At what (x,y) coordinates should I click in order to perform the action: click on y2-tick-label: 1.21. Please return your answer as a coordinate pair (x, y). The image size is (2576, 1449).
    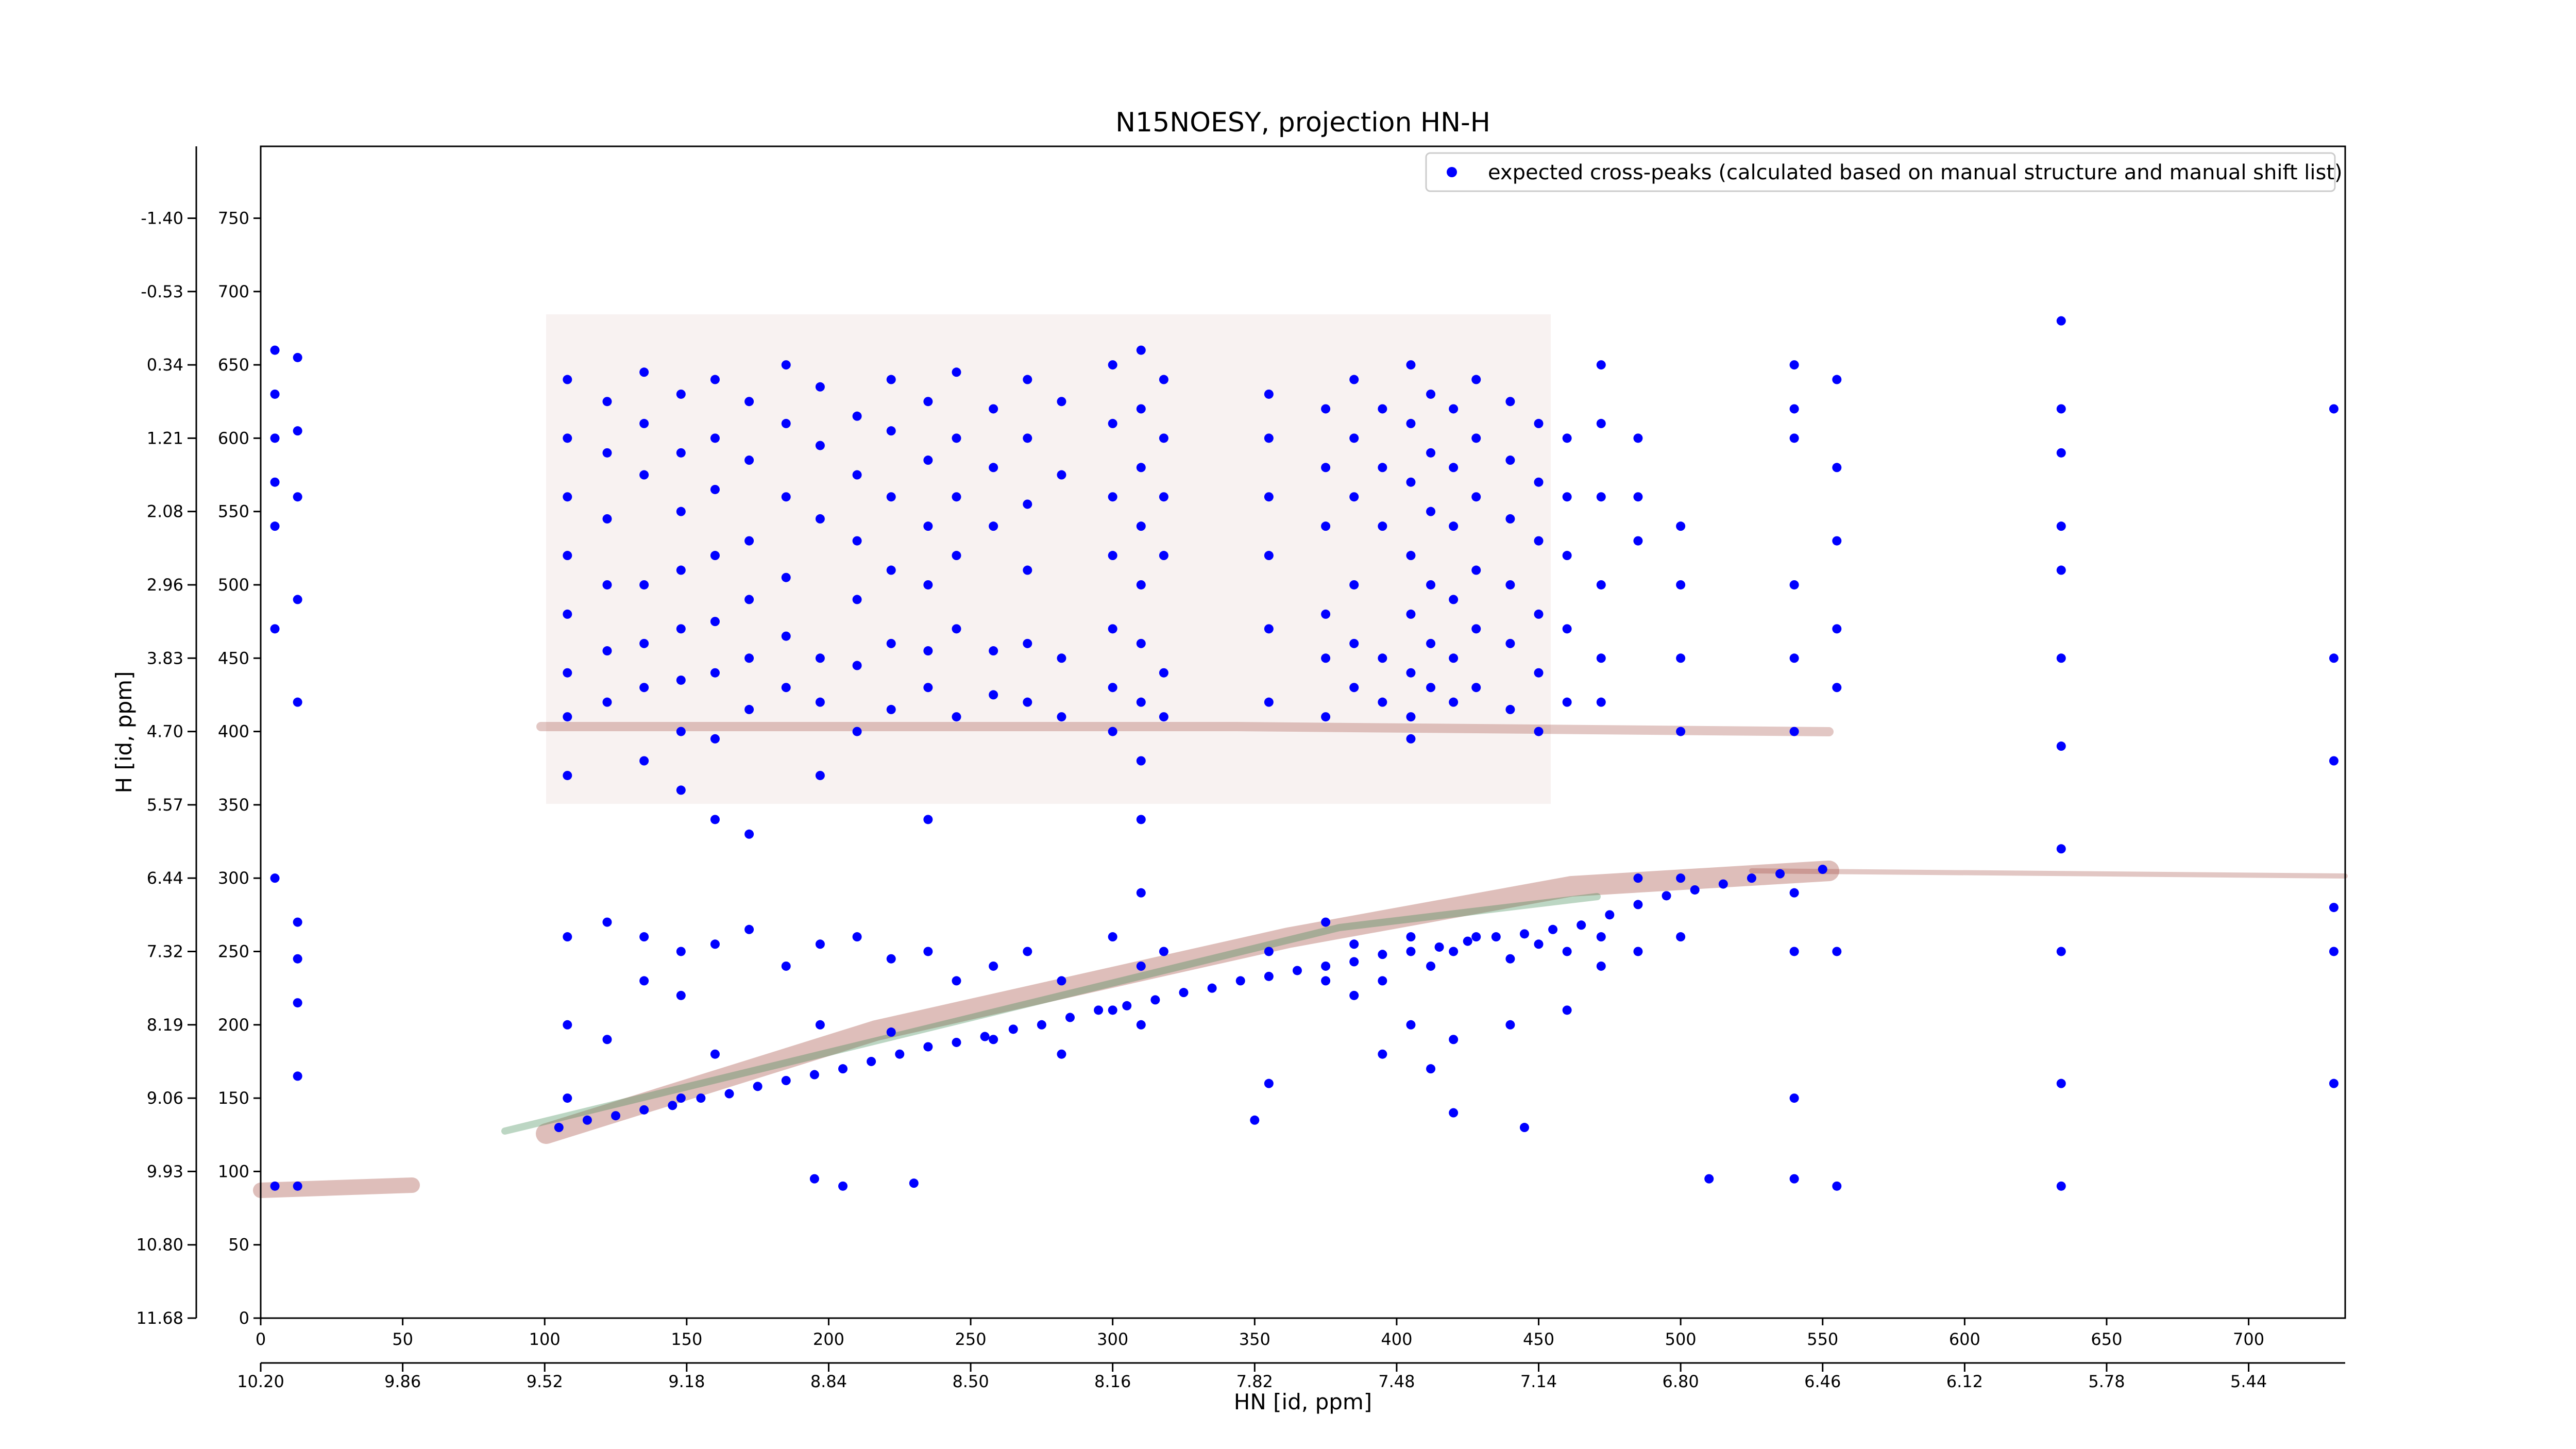
    Looking at the image, I should click on (165, 438).